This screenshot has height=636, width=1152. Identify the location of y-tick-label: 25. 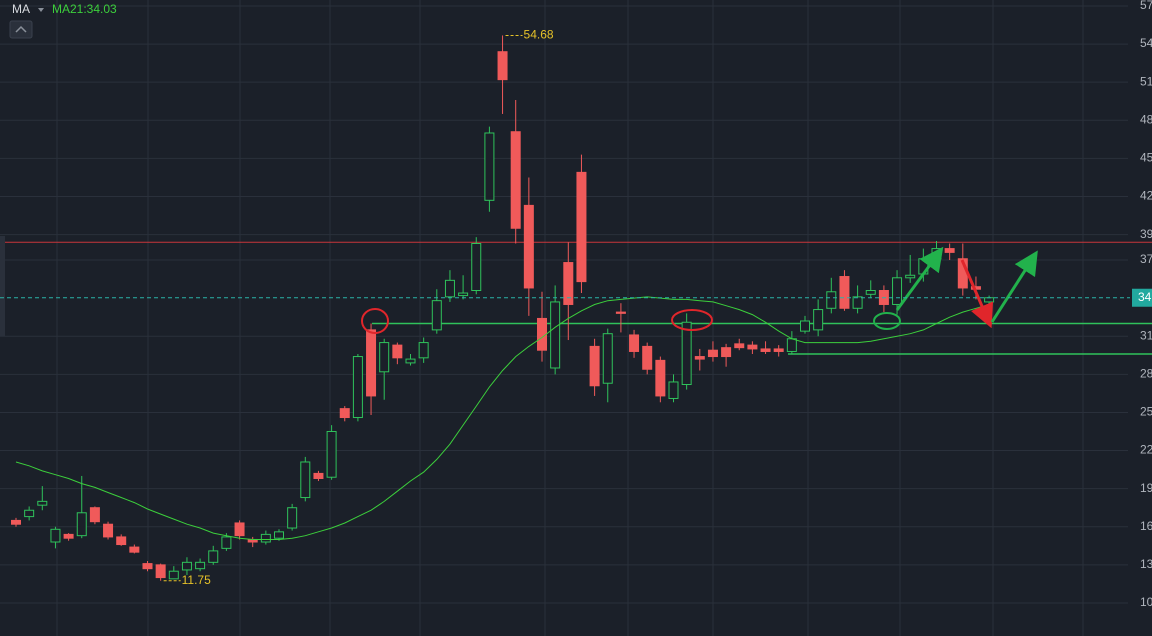
(1146, 412).